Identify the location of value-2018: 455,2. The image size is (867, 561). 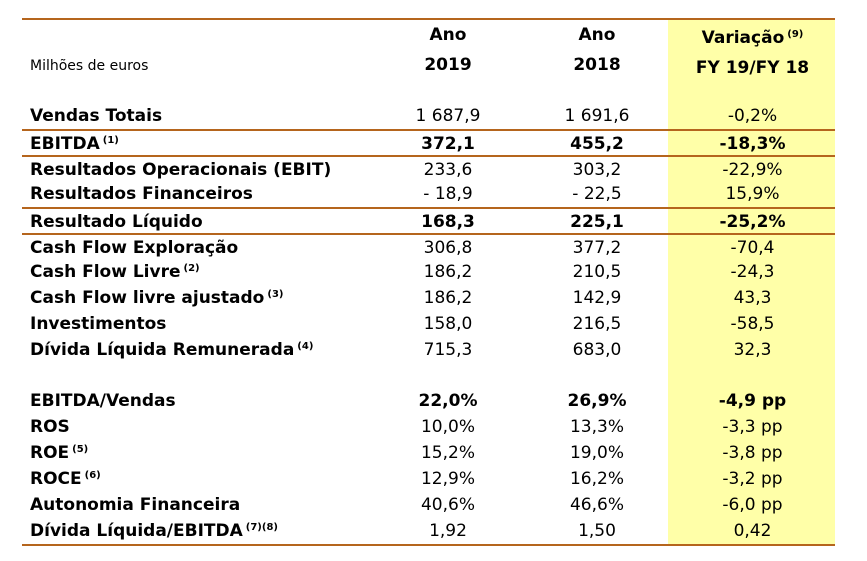
(597, 144).